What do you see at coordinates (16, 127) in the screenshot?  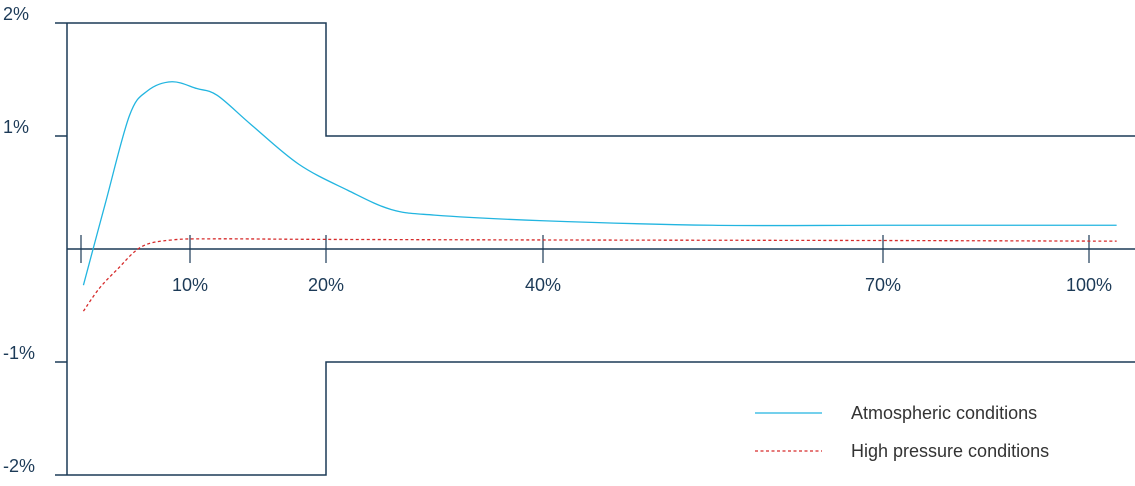 I see `y-tick-label: 1%` at bounding box center [16, 127].